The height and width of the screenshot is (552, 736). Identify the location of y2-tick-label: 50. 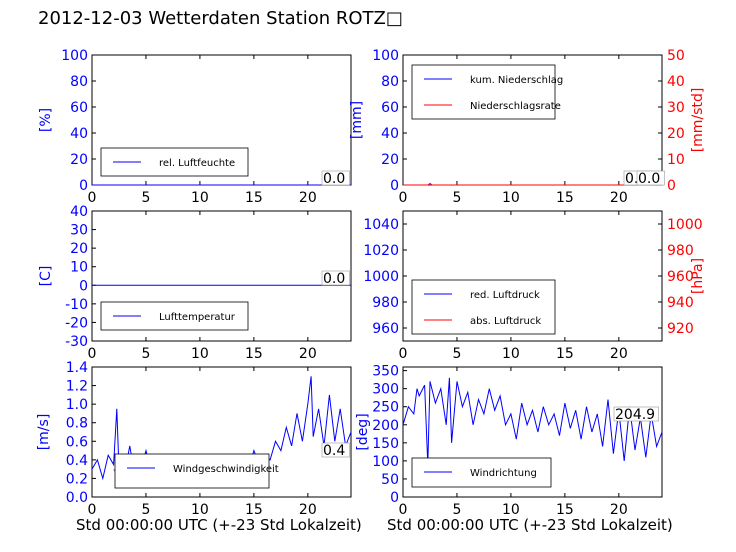
(676, 56).